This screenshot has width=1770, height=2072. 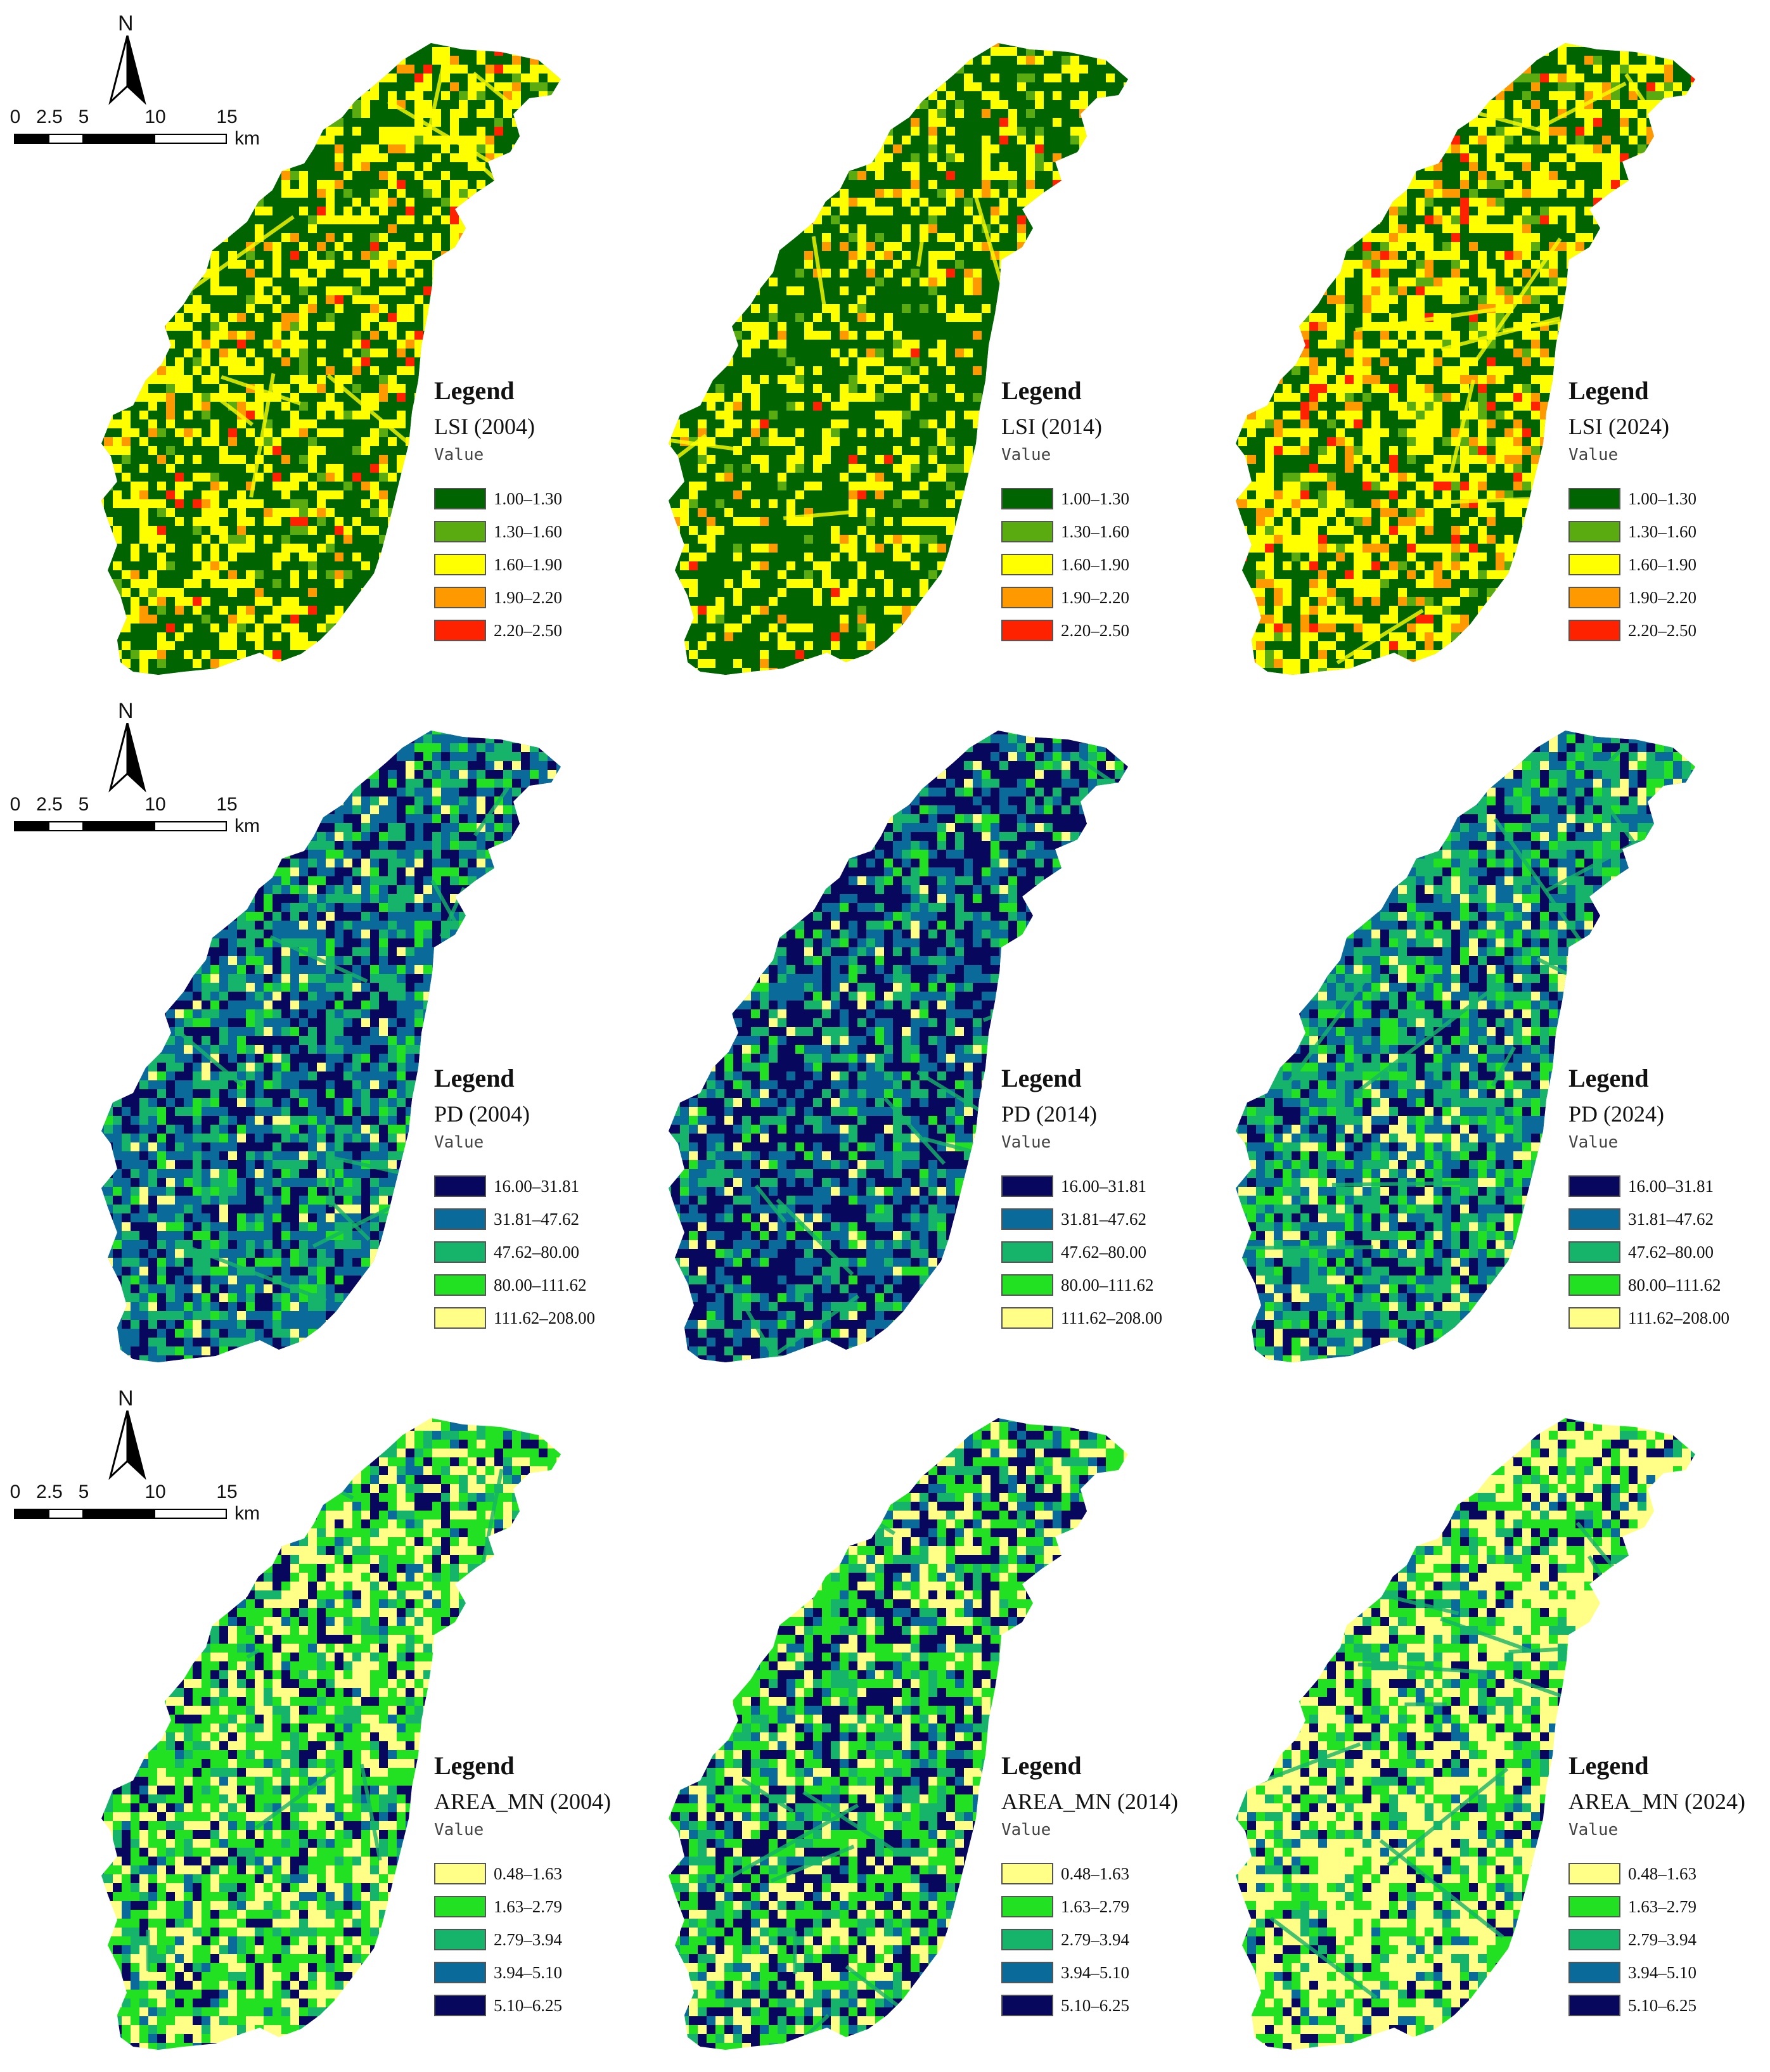 I want to click on legend-title: PD (2024), so click(x=1648, y=1114).